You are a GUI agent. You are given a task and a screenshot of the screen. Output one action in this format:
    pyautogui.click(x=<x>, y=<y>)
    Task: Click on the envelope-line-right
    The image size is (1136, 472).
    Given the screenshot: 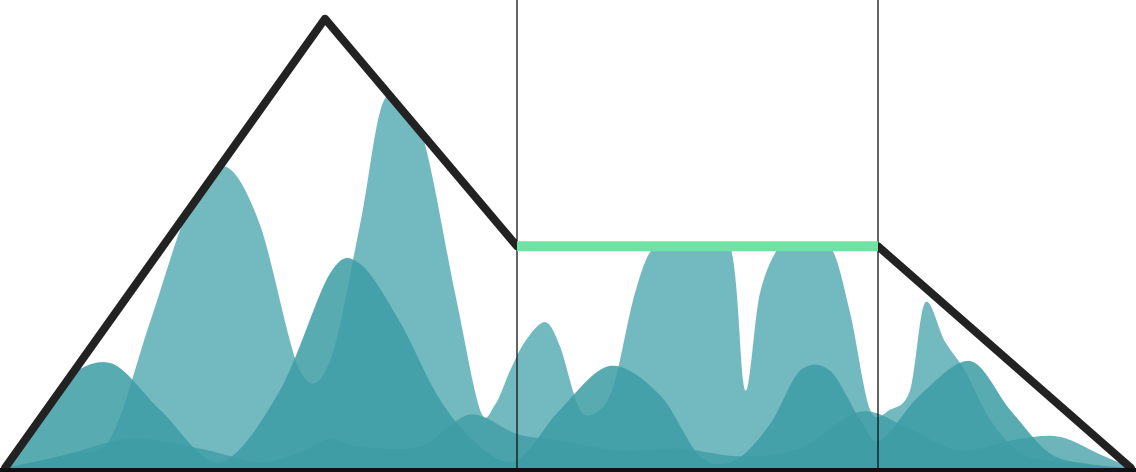 What is the action you would take?
    pyautogui.click(x=1004, y=357)
    